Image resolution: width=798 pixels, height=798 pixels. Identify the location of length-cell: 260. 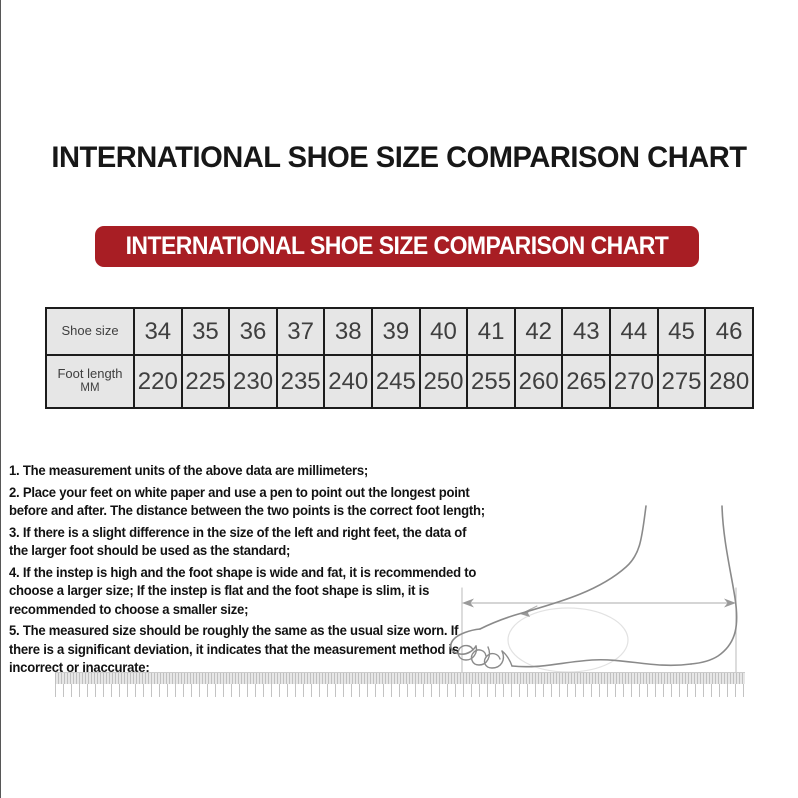
(538, 381).